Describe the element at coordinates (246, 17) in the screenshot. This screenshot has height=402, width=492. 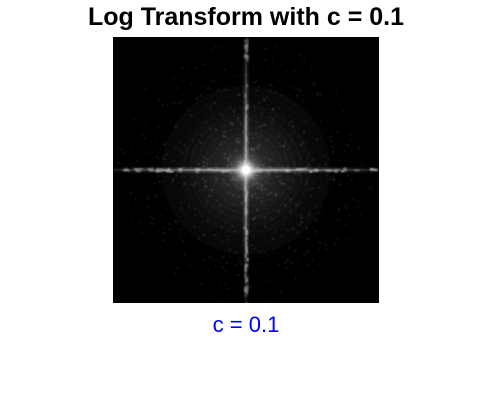
I see `figure-title: Log Transform with c = 0.1` at that location.